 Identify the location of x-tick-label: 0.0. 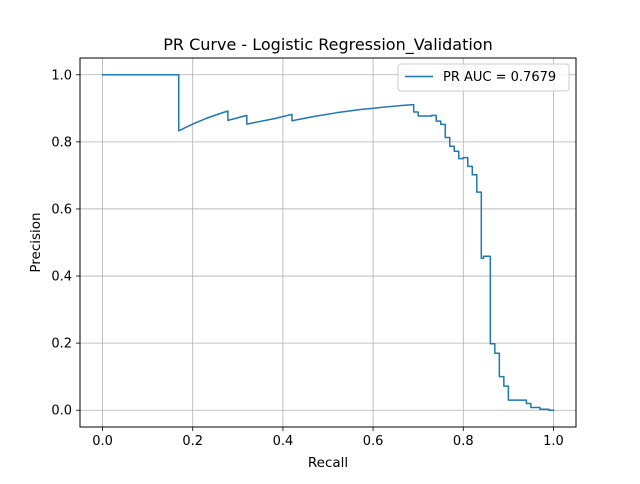
(102, 441).